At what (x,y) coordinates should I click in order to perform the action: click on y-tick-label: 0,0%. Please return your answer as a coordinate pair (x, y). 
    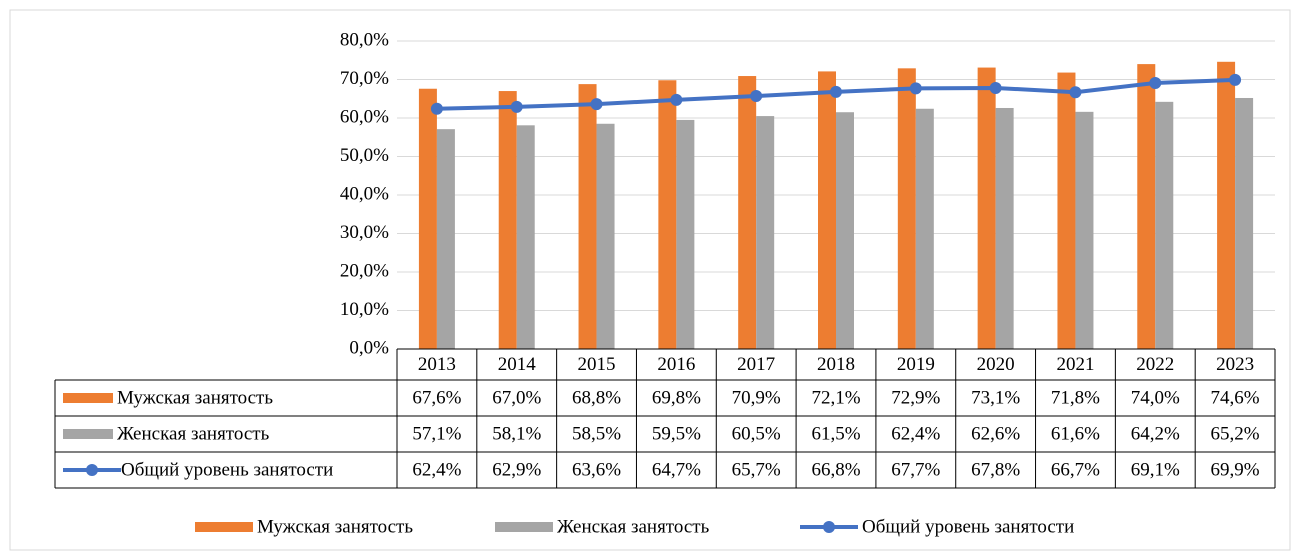
    Looking at the image, I should click on (369, 347).